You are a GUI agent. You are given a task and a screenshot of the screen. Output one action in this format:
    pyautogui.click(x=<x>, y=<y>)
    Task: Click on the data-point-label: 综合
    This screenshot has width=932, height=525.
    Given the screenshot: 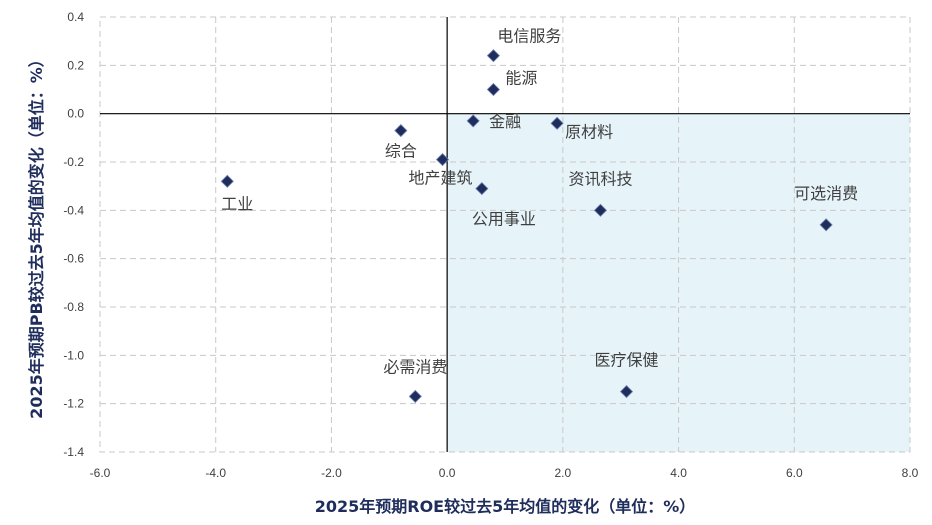 What is the action you would take?
    pyautogui.click(x=401, y=151)
    